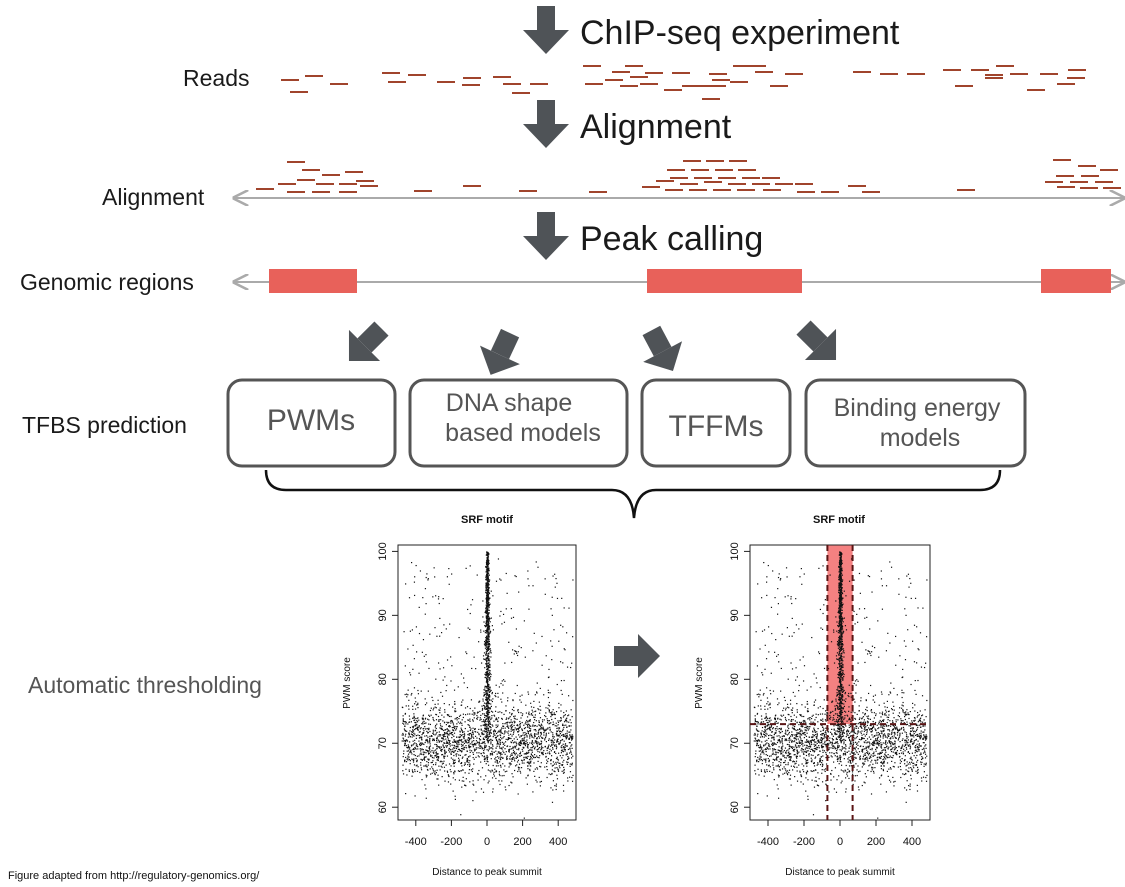 This screenshot has width=1125, height=887. Describe the element at coordinates (311, 420) in the screenshot. I see `model-pwms-label: PWMs` at that location.